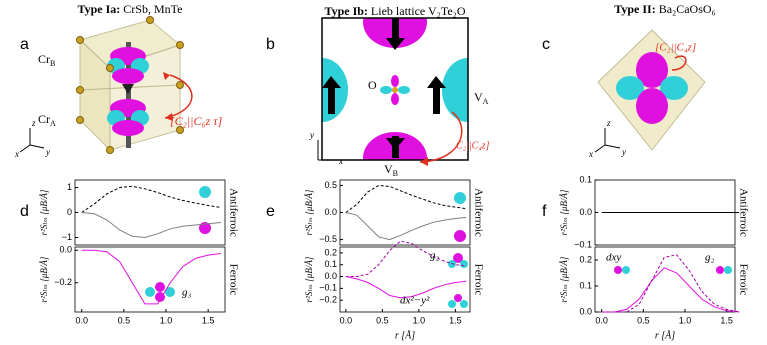  What do you see at coordinates (415, 301) in the screenshot?
I see `series-label: dx²−y²` at bounding box center [415, 301].